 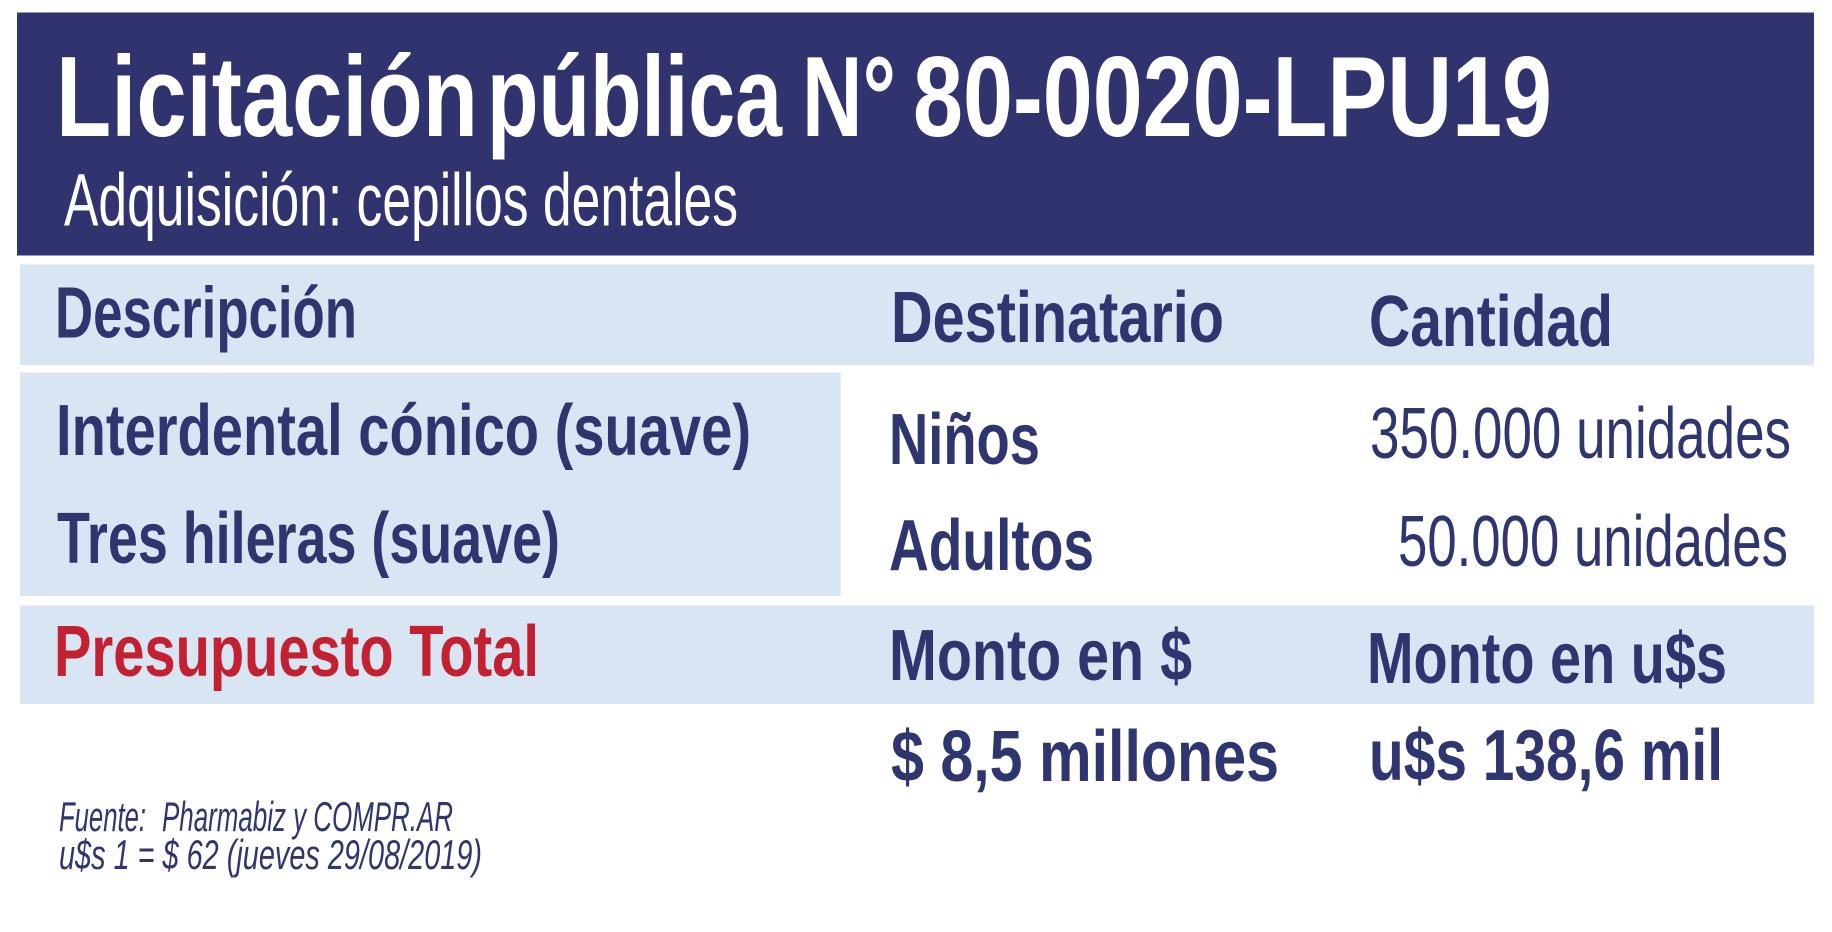 What do you see at coordinates (1593, 542) in the screenshot?
I see `svg-text: 50.000 unidades` at bounding box center [1593, 542].